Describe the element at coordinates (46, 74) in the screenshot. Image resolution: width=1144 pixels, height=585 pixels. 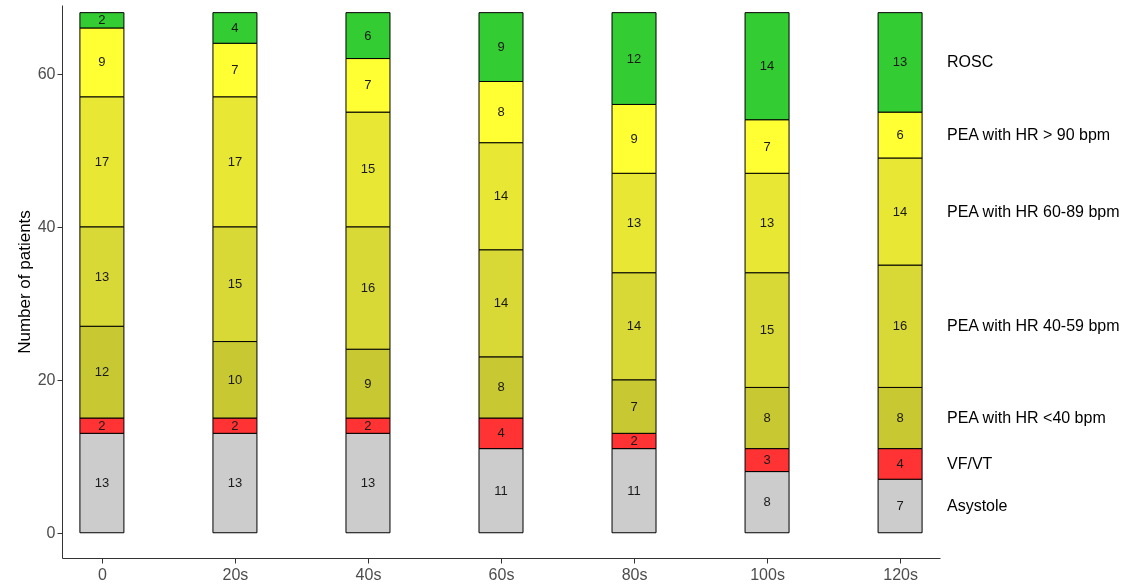
I see `y-tick-label: 60` at that location.